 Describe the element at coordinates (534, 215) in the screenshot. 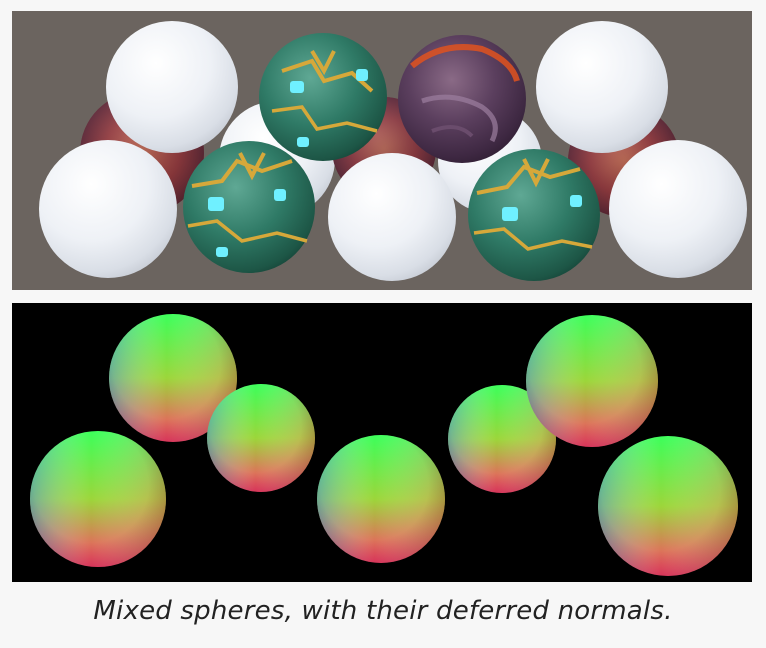

I see `circuit-sphere-front-right` at that location.